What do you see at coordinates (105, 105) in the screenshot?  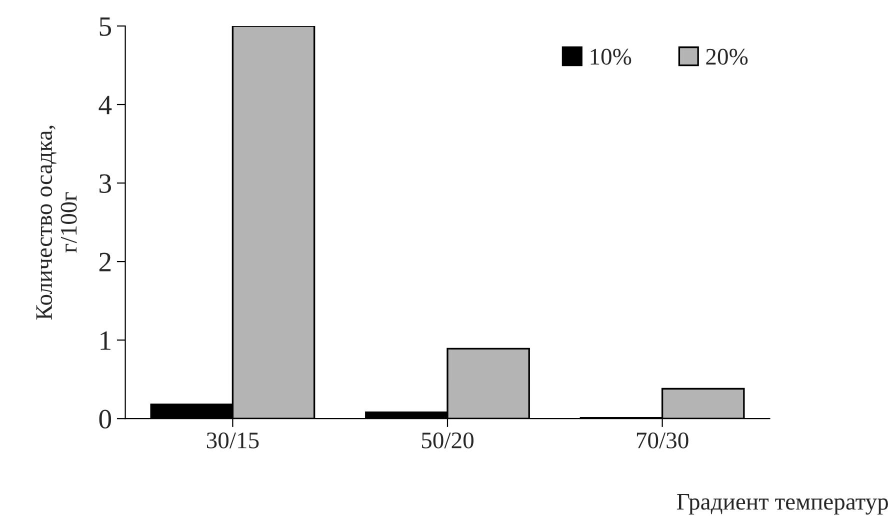 I see `y-tick-label: 4` at bounding box center [105, 105].